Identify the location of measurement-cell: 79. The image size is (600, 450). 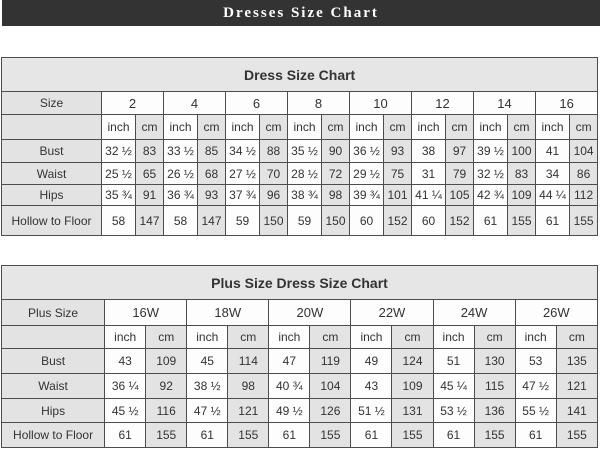
(459, 173).